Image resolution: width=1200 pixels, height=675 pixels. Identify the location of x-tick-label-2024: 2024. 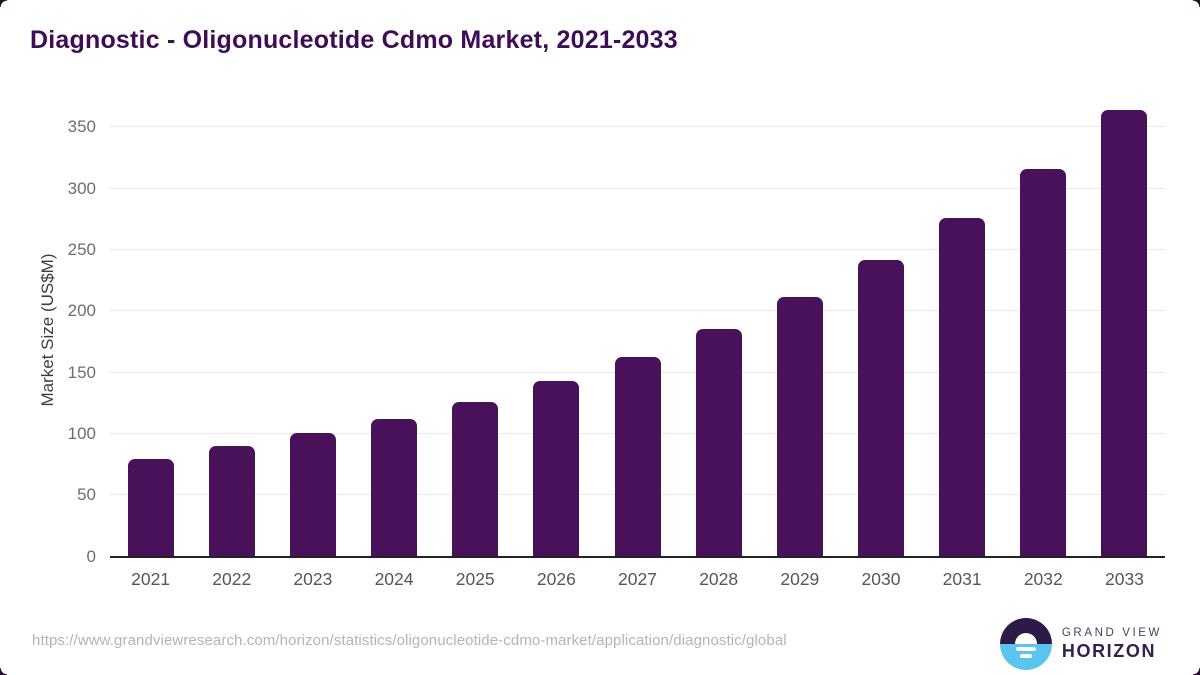
(394, 579).